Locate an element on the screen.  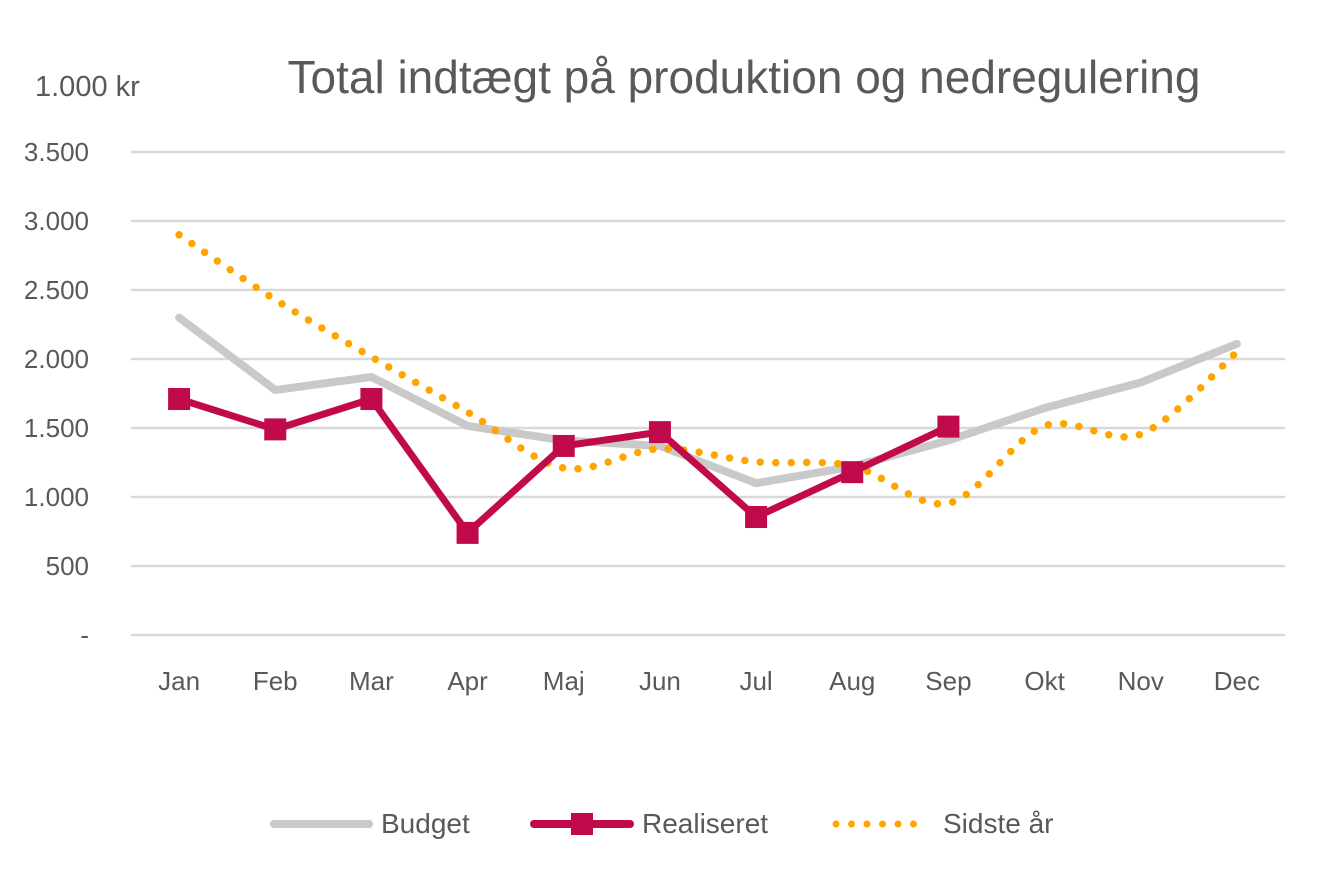
legend-label-budget: Budget is located at coordinates (425, 823).